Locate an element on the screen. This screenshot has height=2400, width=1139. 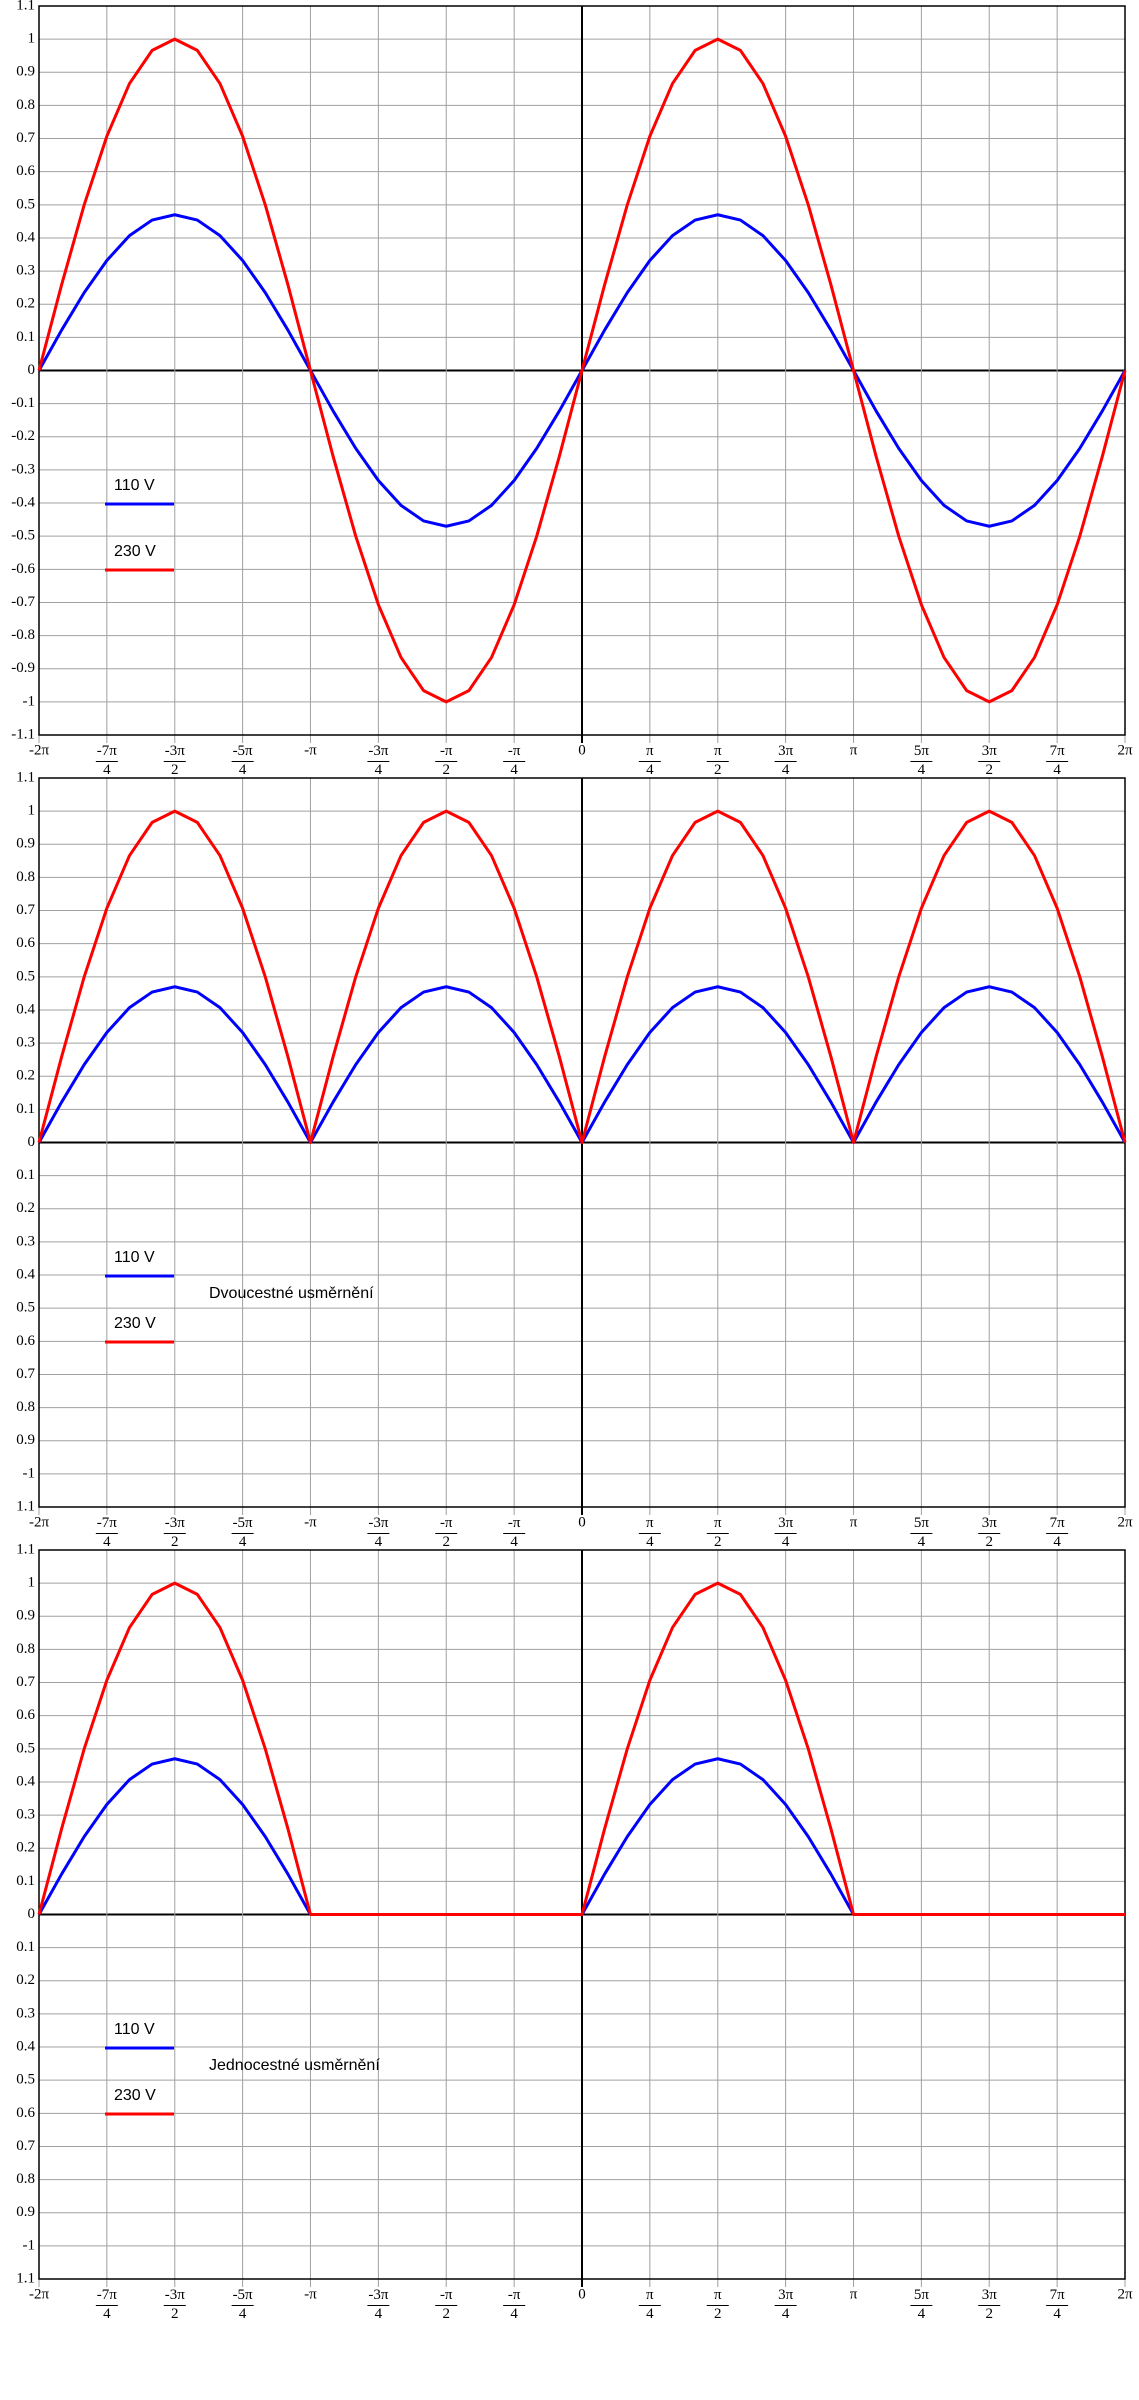
y-tick-label: -1.1 is located at coordinates (23, 734).